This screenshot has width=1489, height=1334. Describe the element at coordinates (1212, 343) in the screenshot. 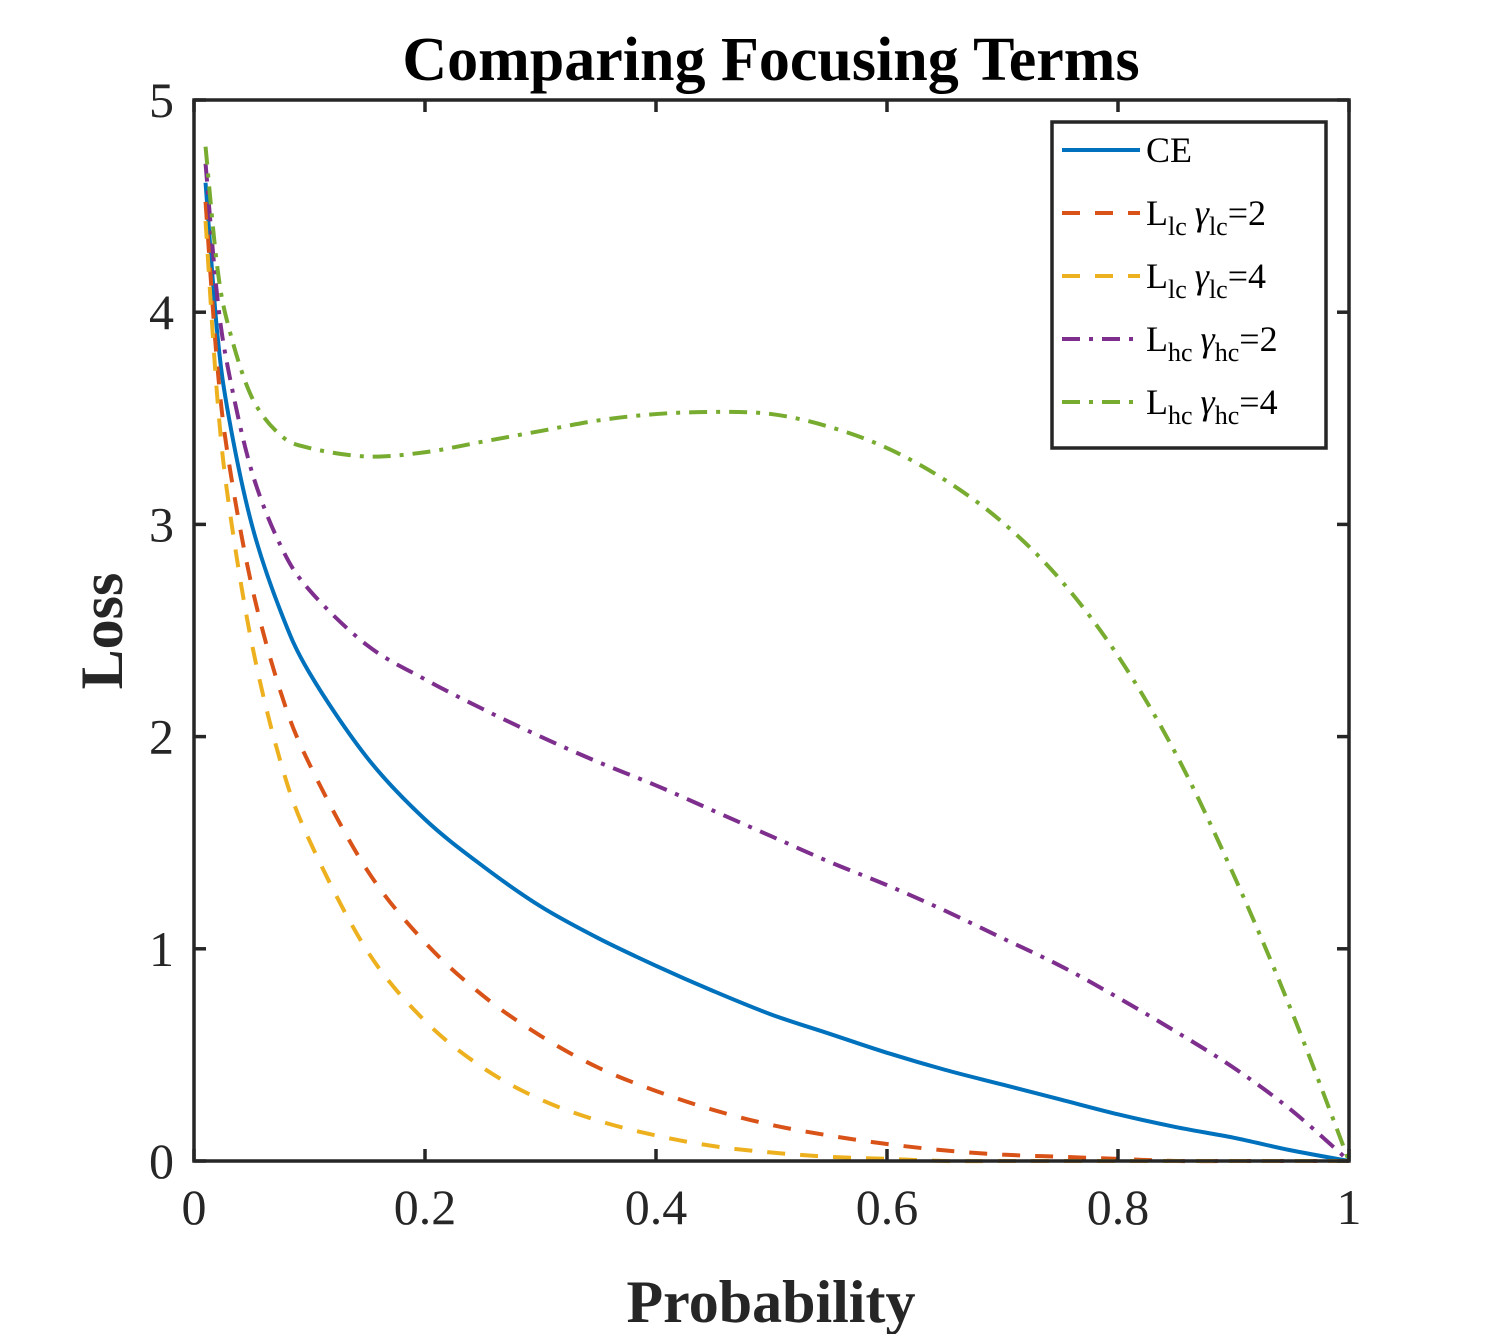

I see `legend-label-4: Lhc γhc=2` at that location.